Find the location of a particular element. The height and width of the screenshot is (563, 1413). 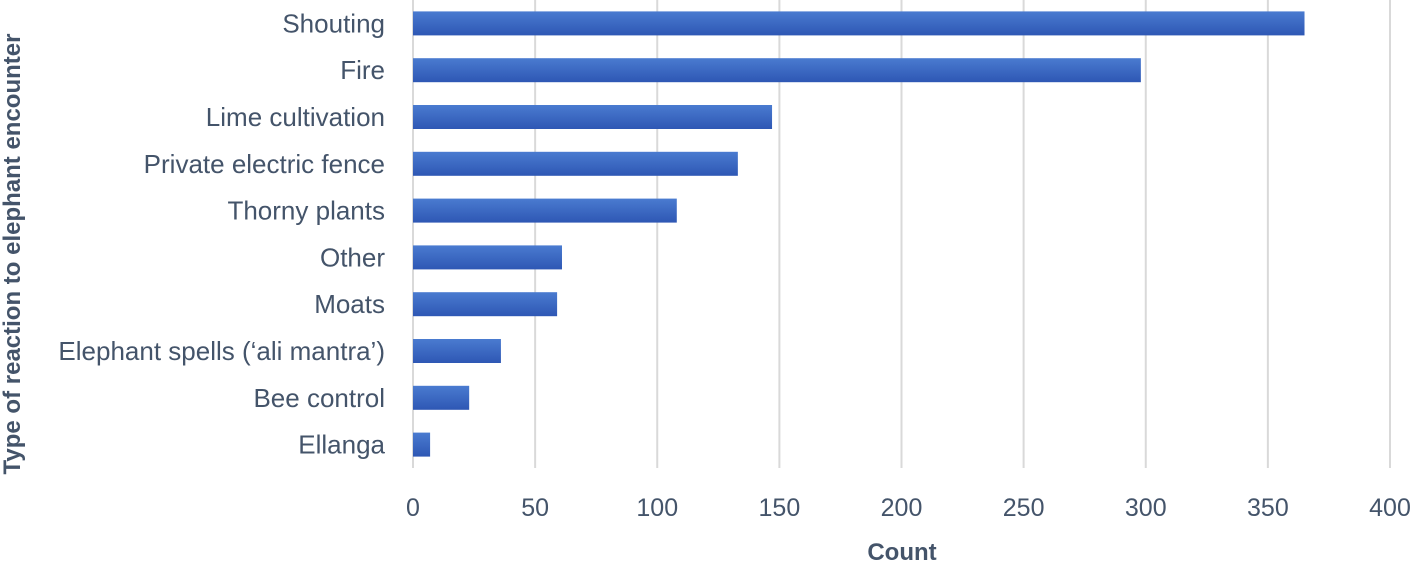

x-tick-label: 250 is located at coordinates (1024, 508).